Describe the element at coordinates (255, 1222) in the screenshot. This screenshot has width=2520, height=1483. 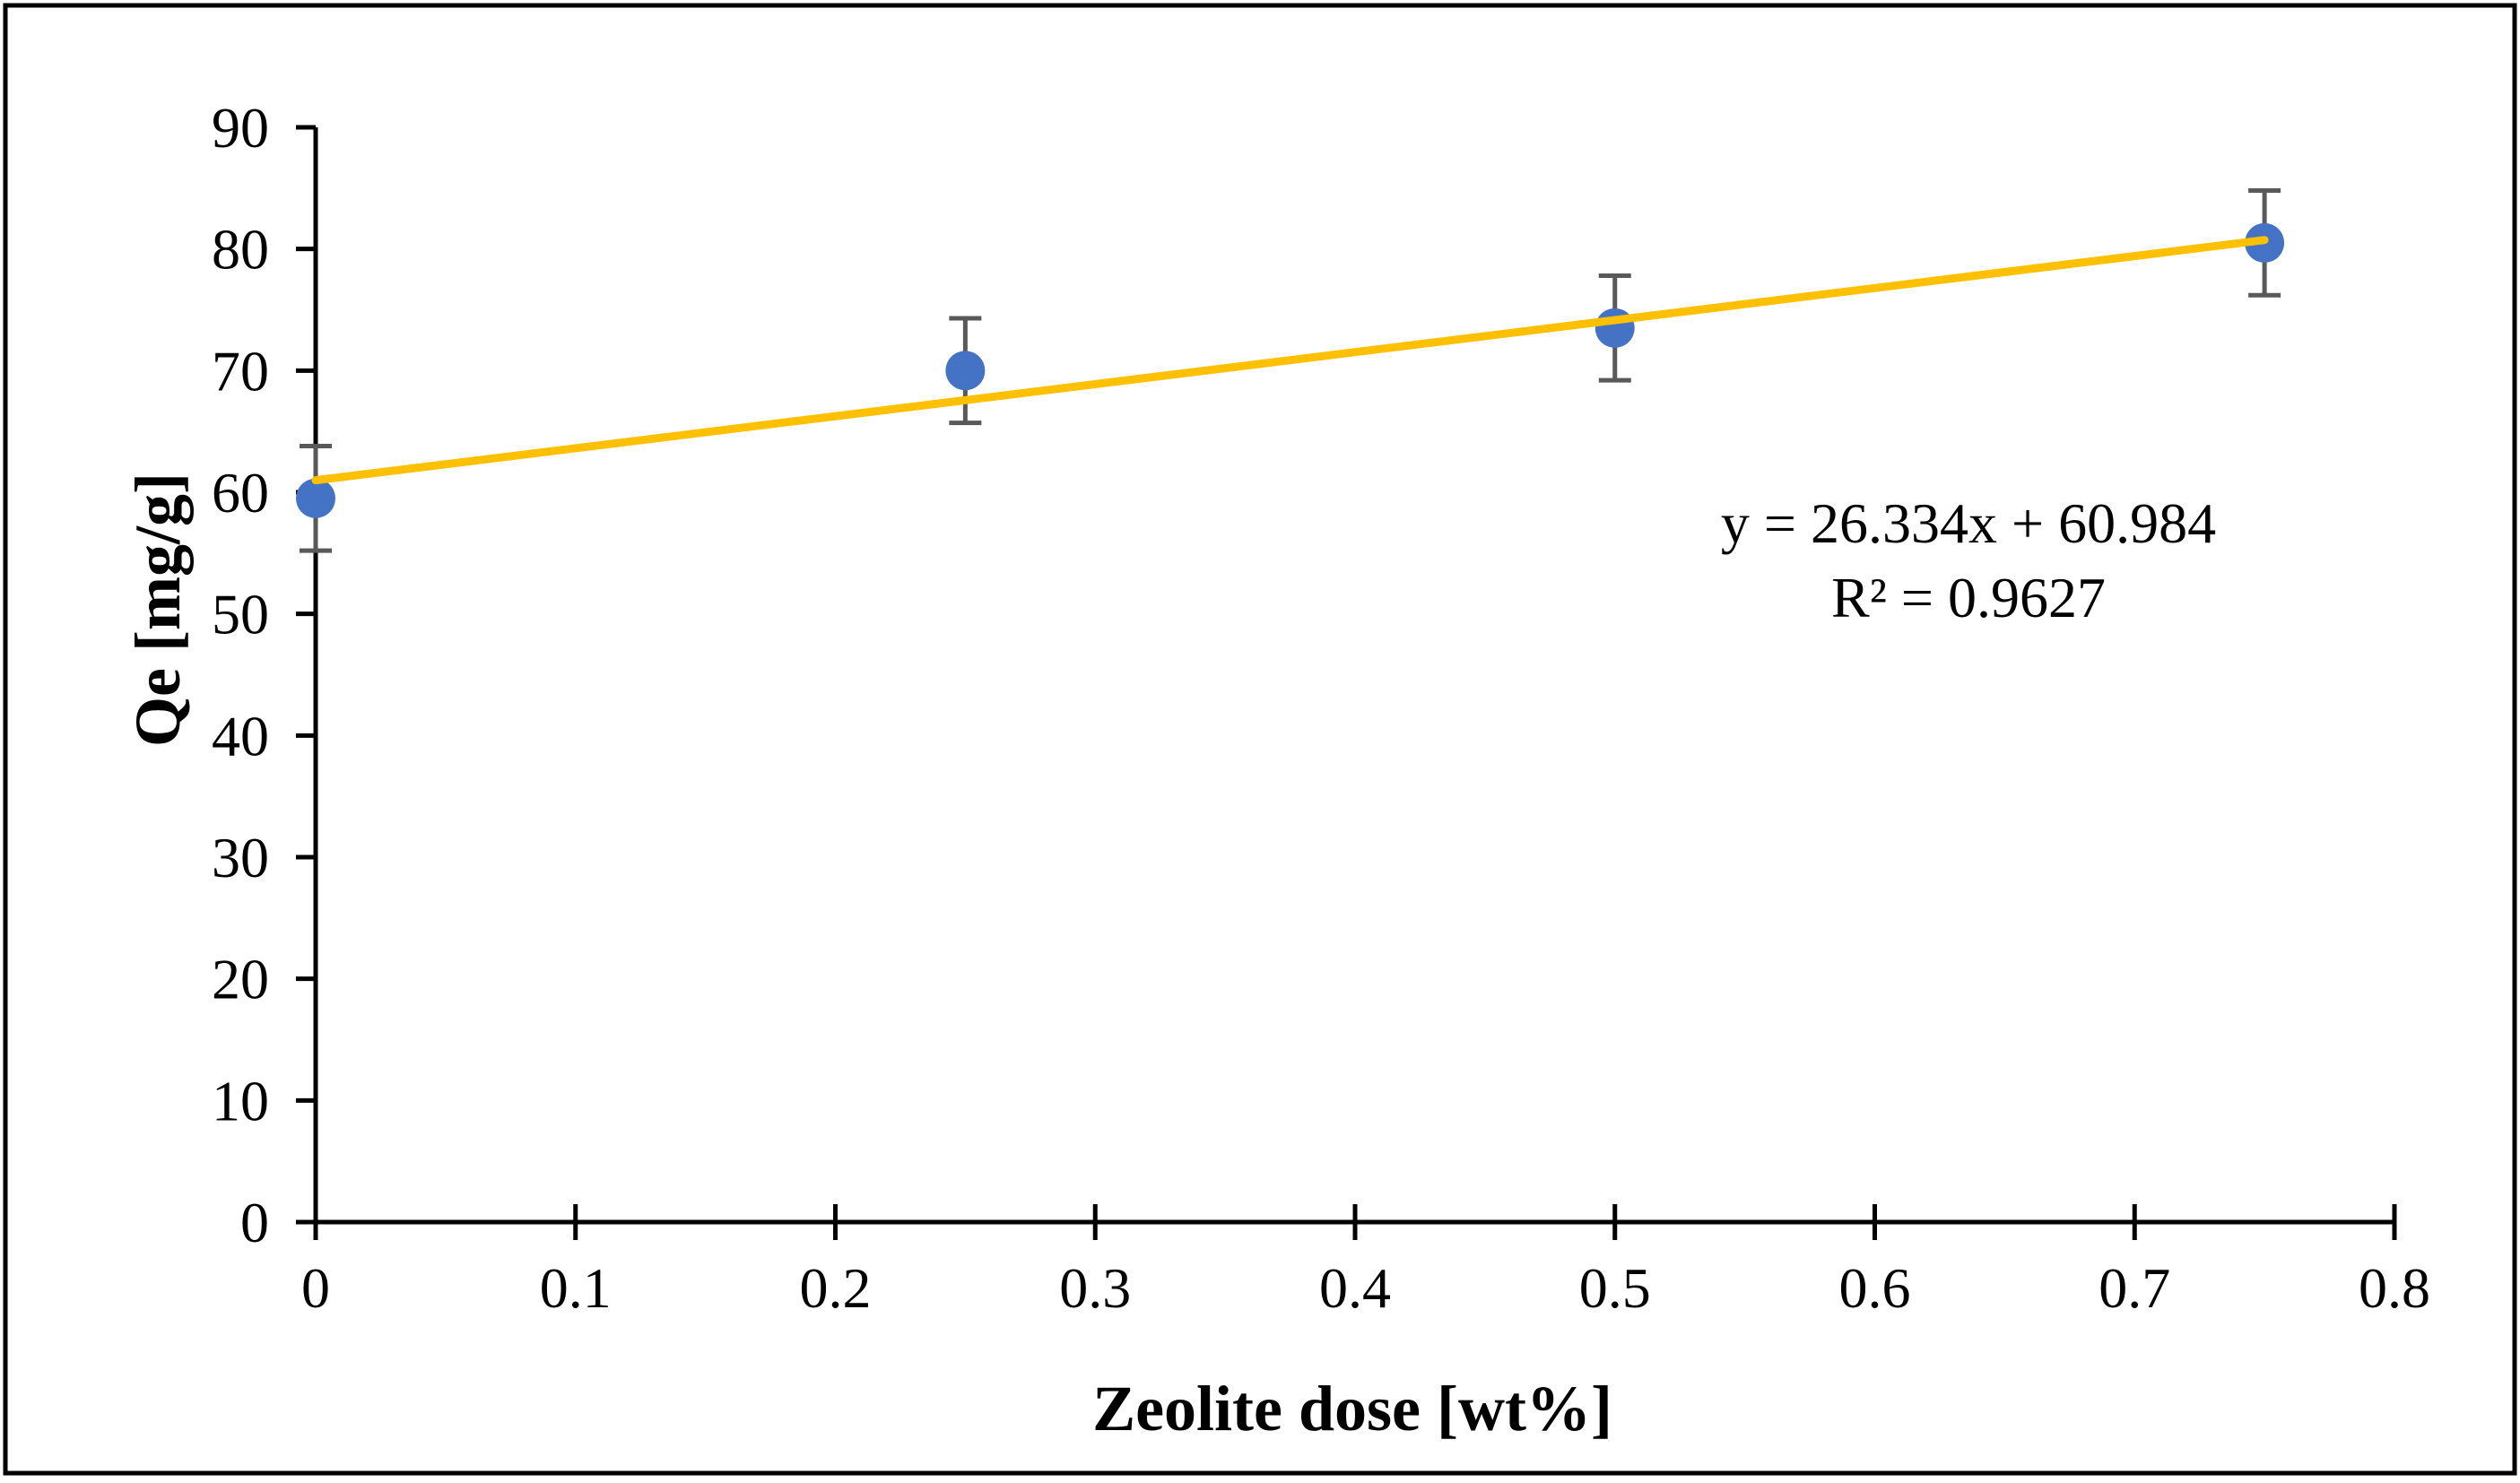
I see `y-tick-label: 0` at that location.